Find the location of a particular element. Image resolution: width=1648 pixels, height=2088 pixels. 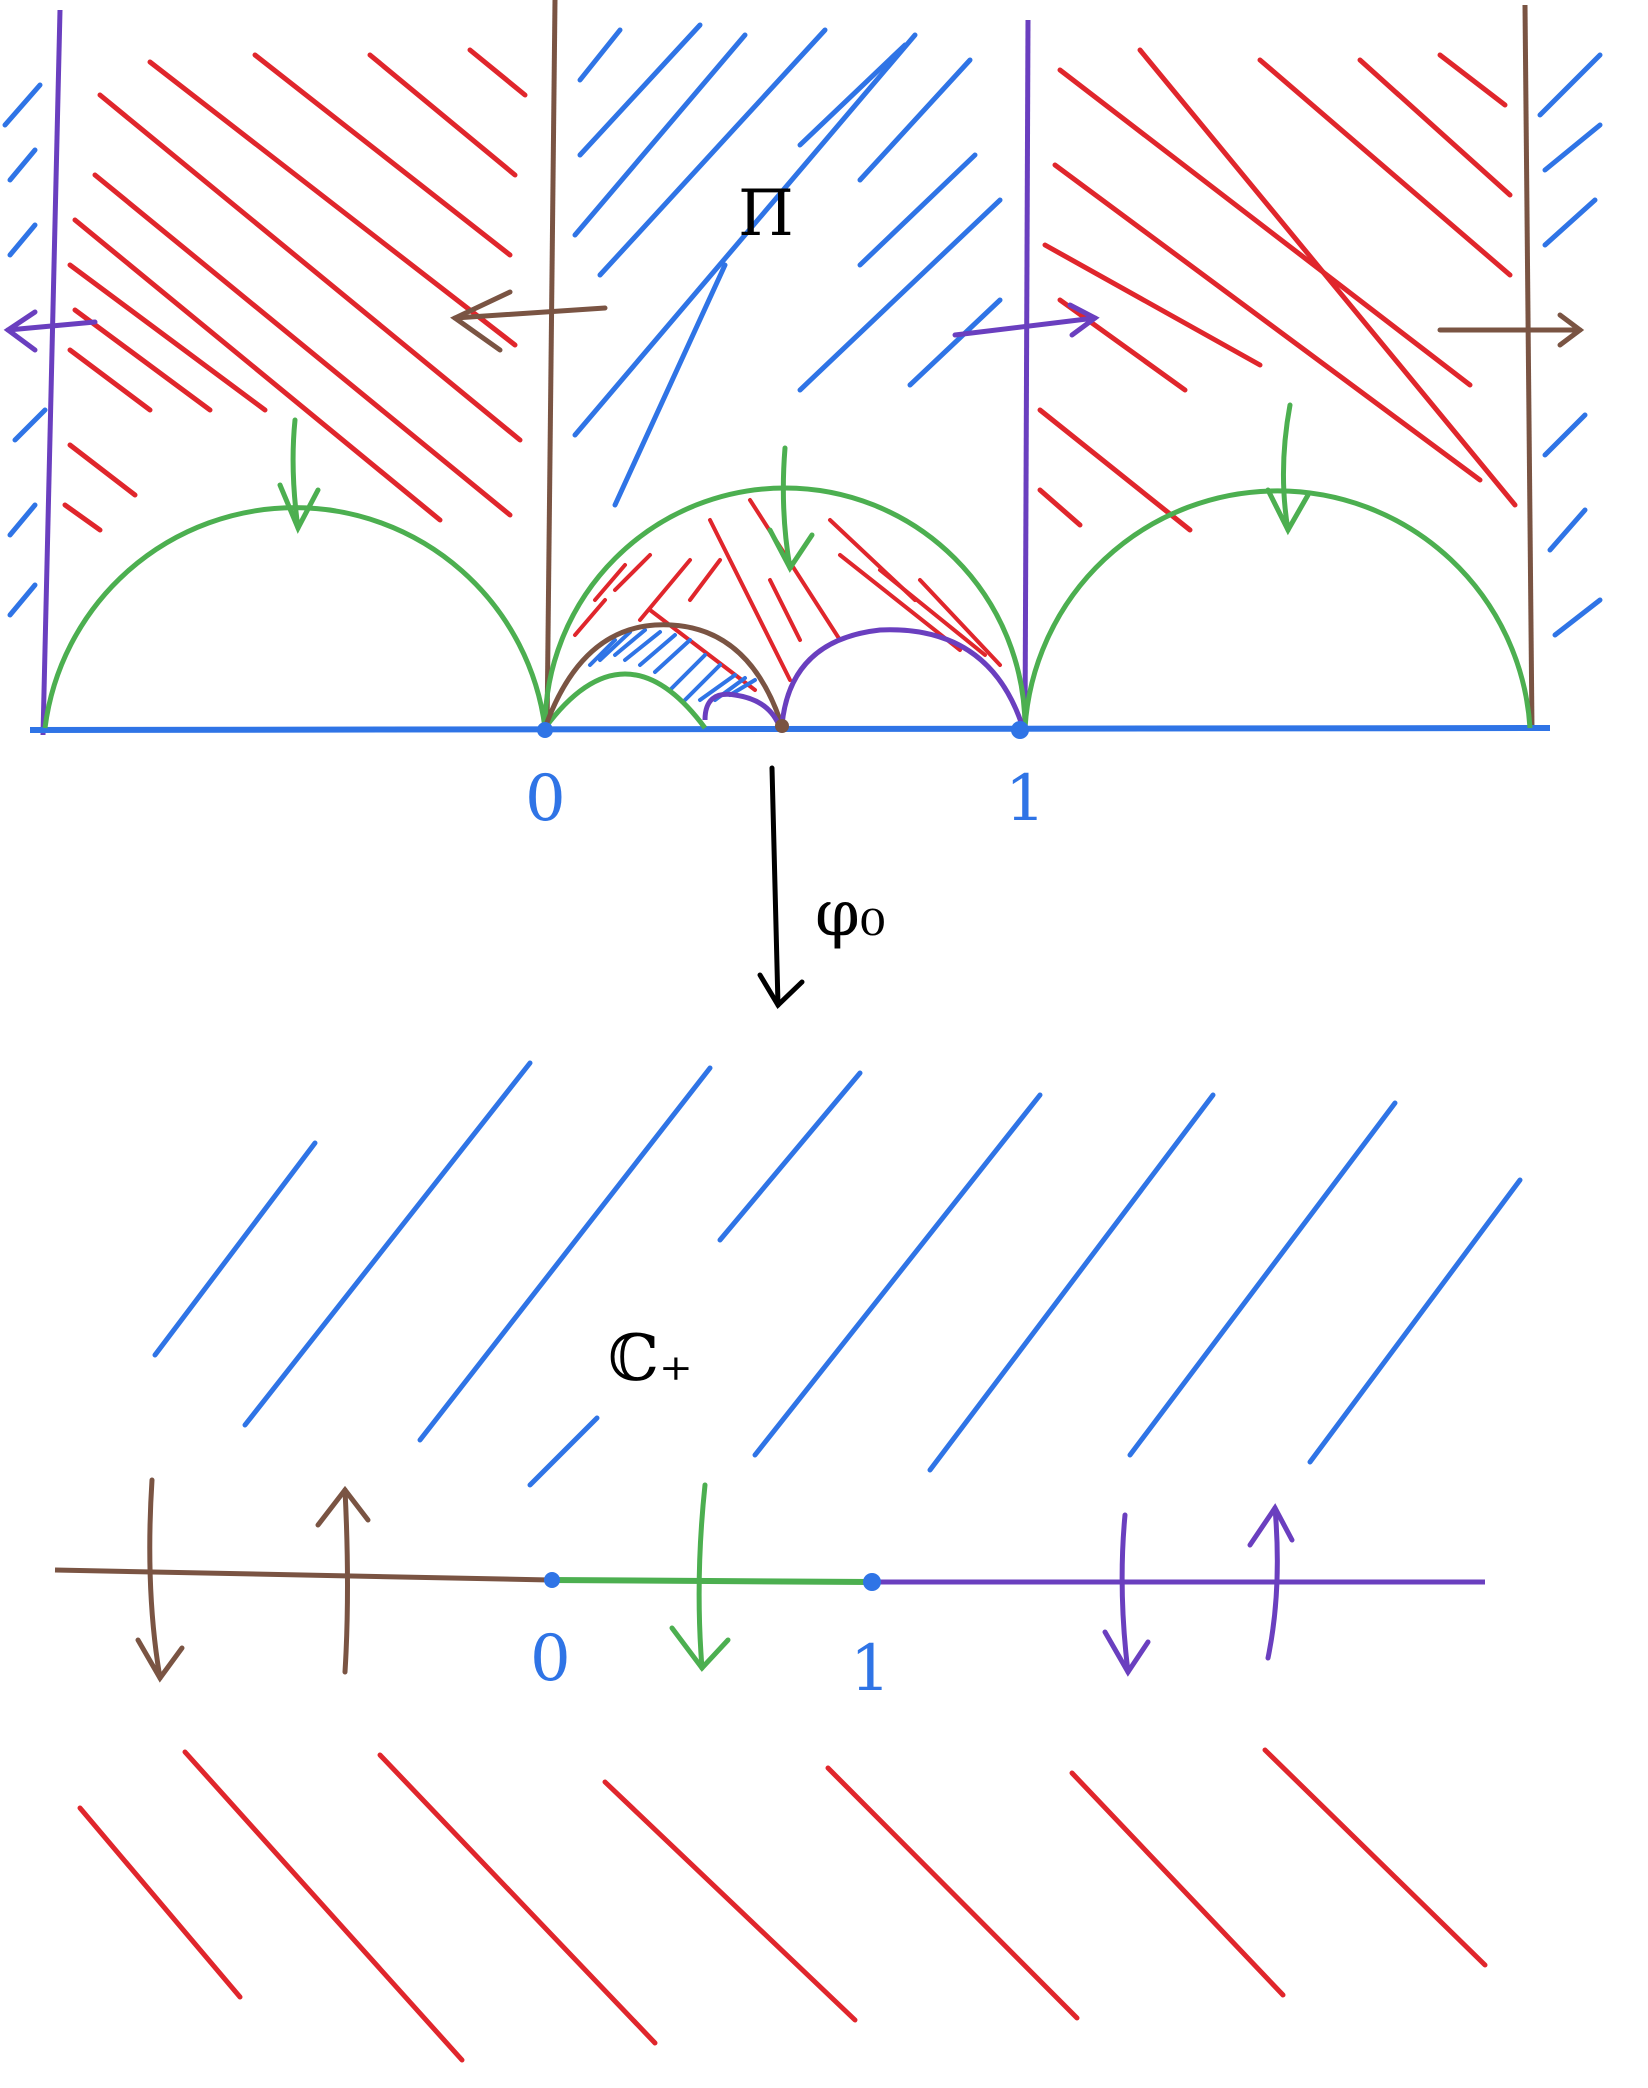

one-purple-boundary is located at coordinates (1026, 375).